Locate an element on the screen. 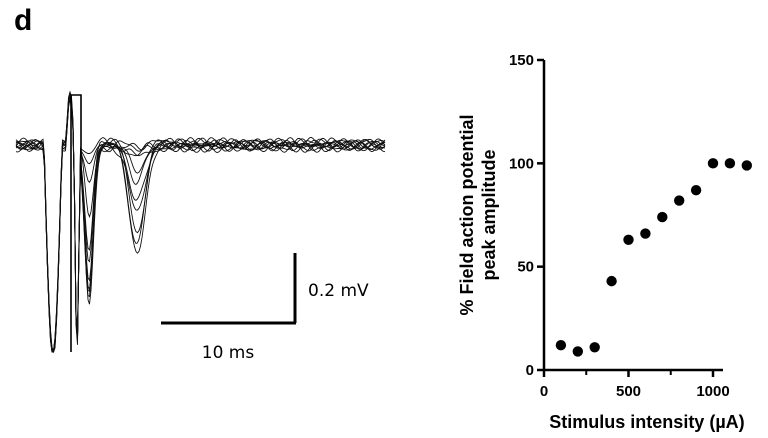  y-tick-label: 0 is located at coordinates (530, 370).